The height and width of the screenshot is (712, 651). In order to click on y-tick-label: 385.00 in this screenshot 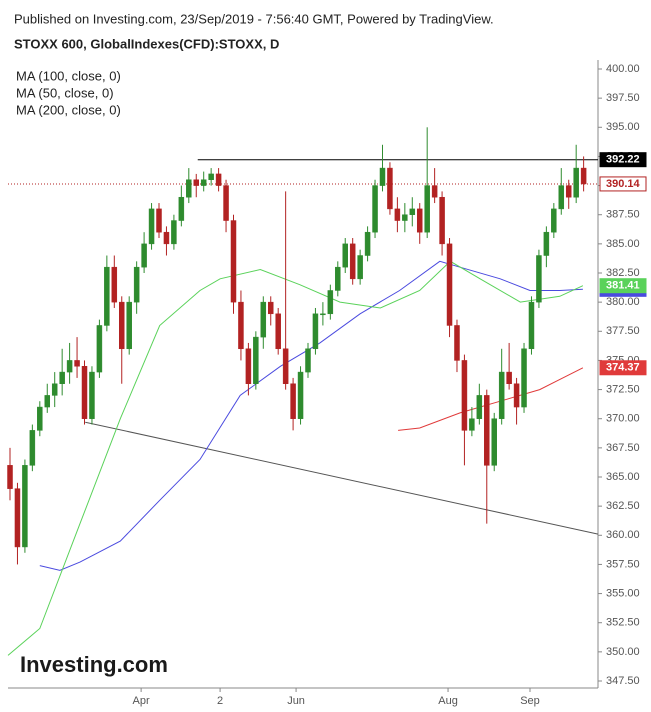, I will do `click(623, 244)`.